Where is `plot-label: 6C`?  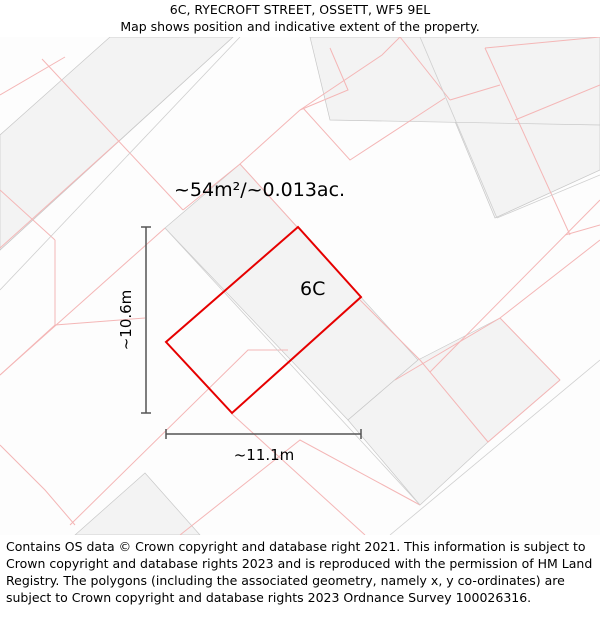
plot-label: 6C is located at coordinates (312, 289).